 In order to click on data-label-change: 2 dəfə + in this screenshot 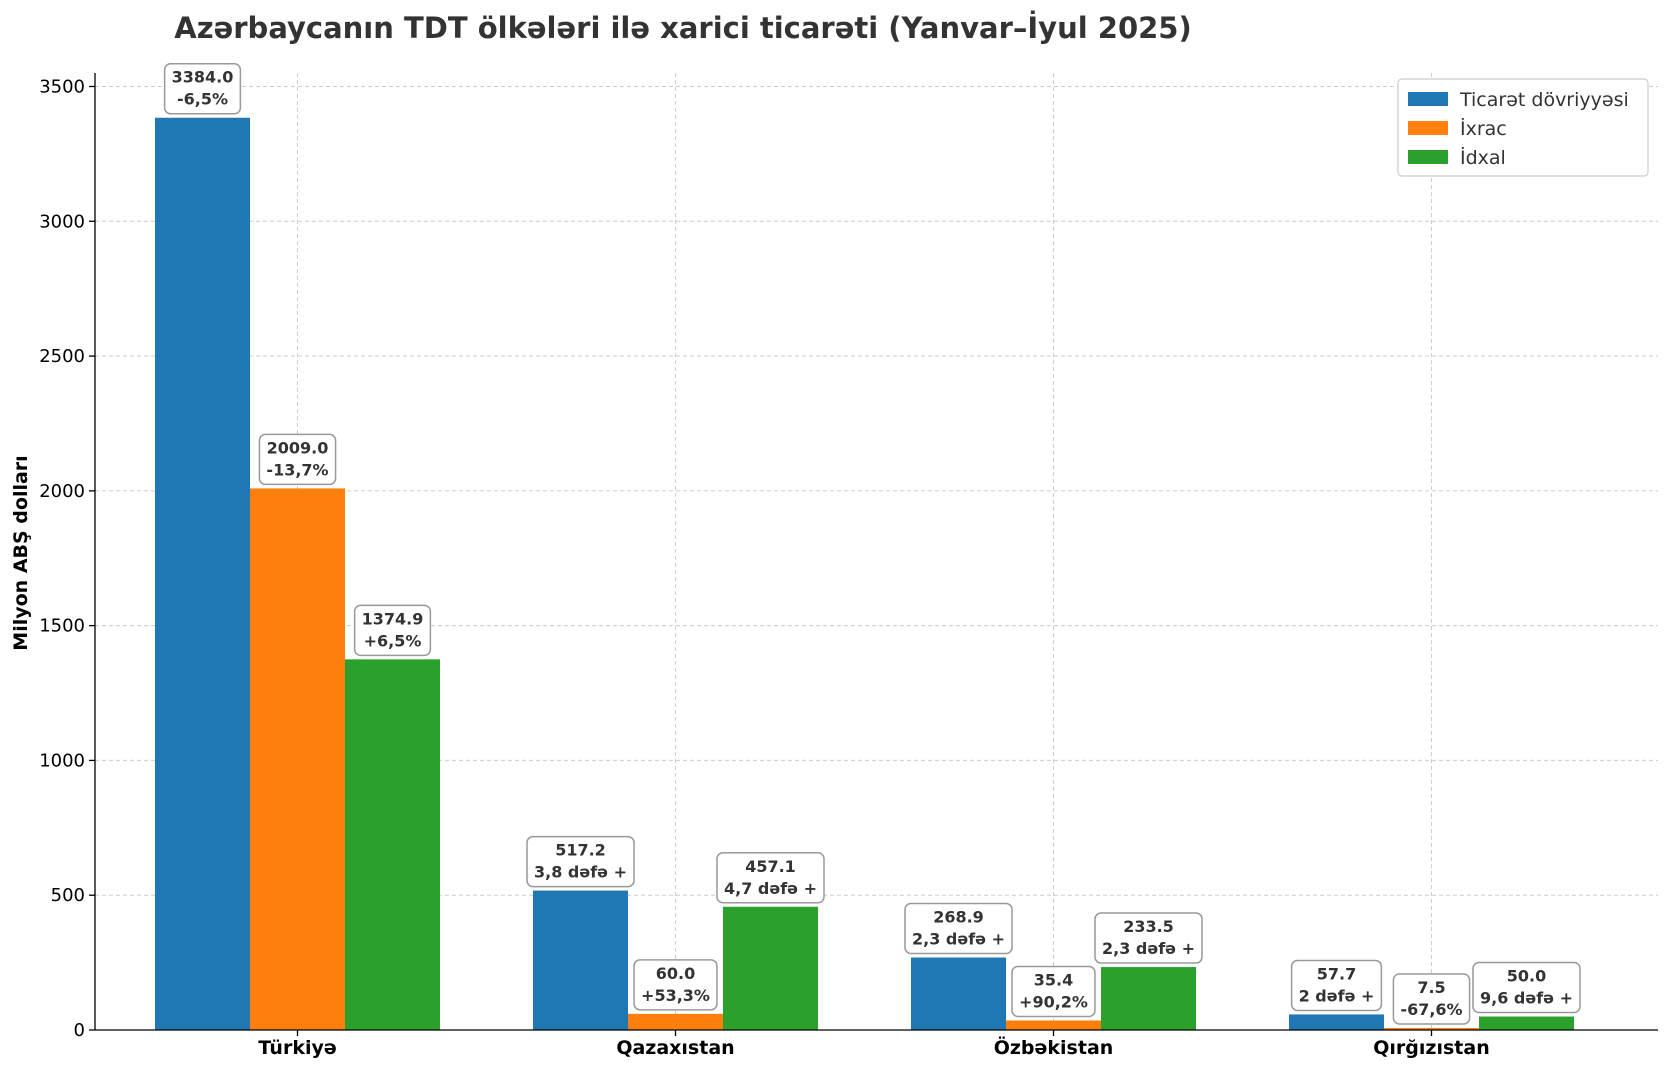, I will do `click(1337, 995)`.